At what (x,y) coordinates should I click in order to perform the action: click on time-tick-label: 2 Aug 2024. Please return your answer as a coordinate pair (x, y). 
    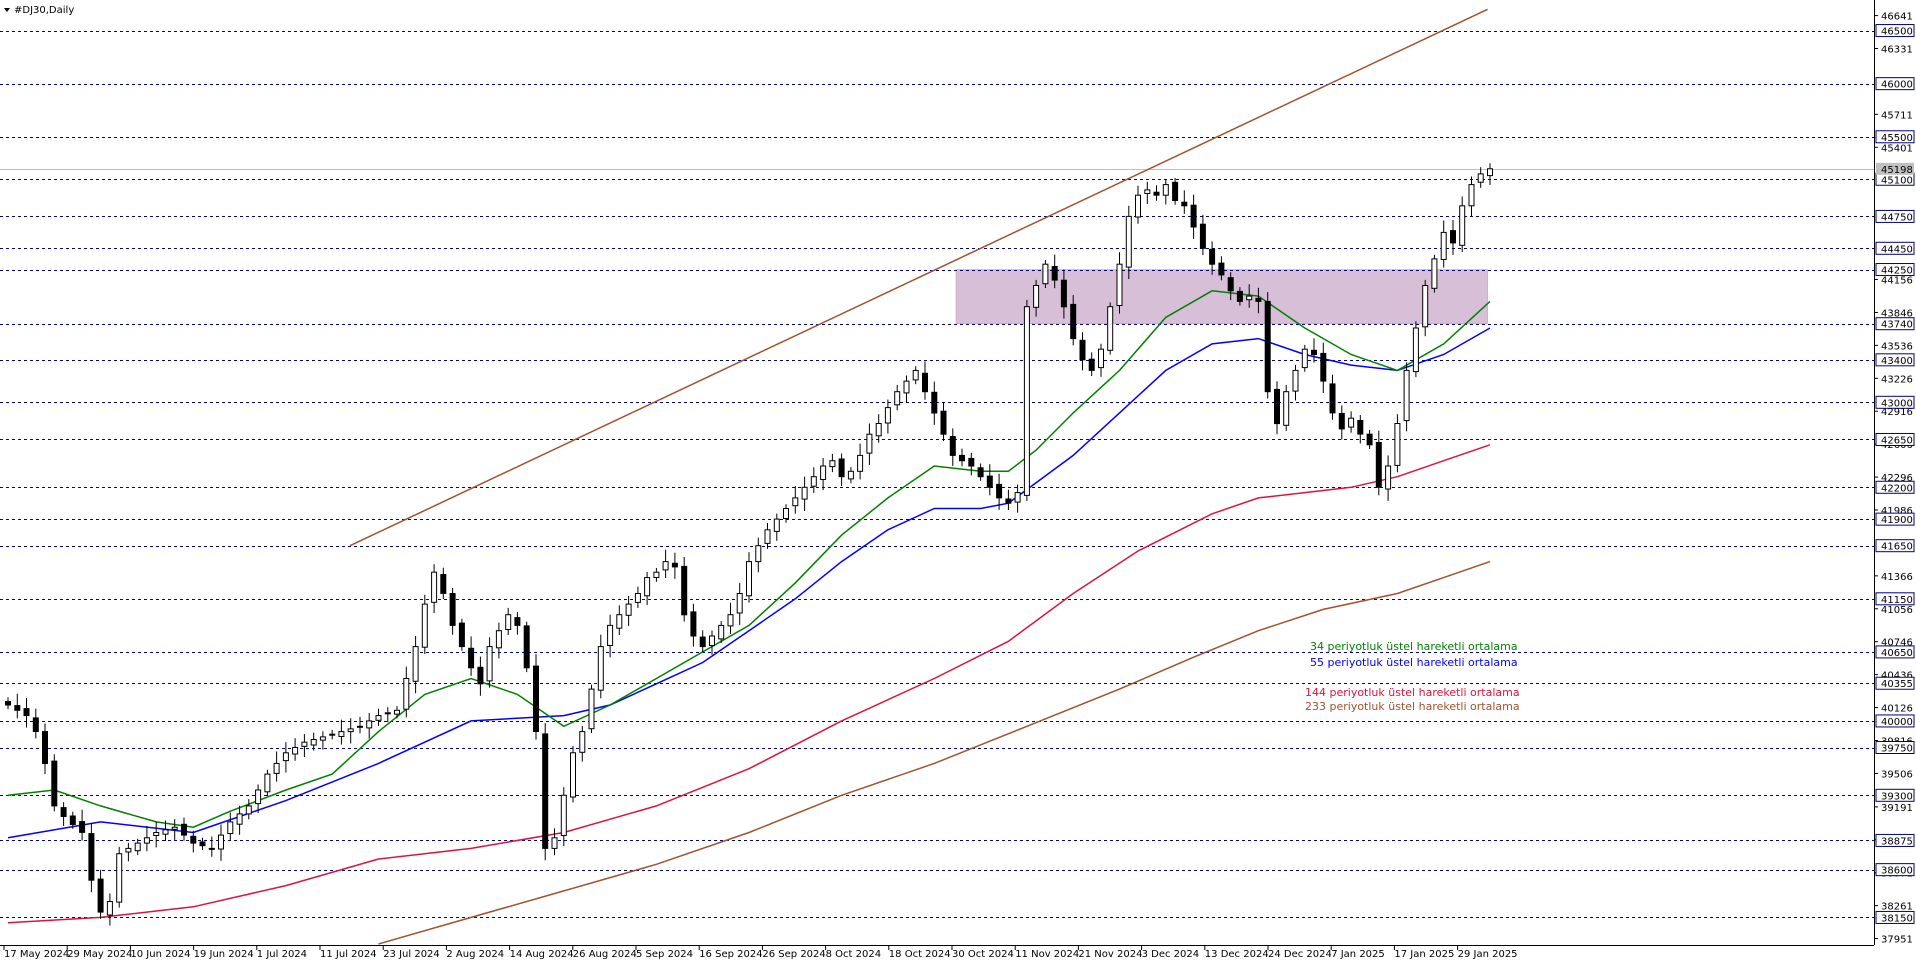
    Looking at the image, I should click on (475, 954).